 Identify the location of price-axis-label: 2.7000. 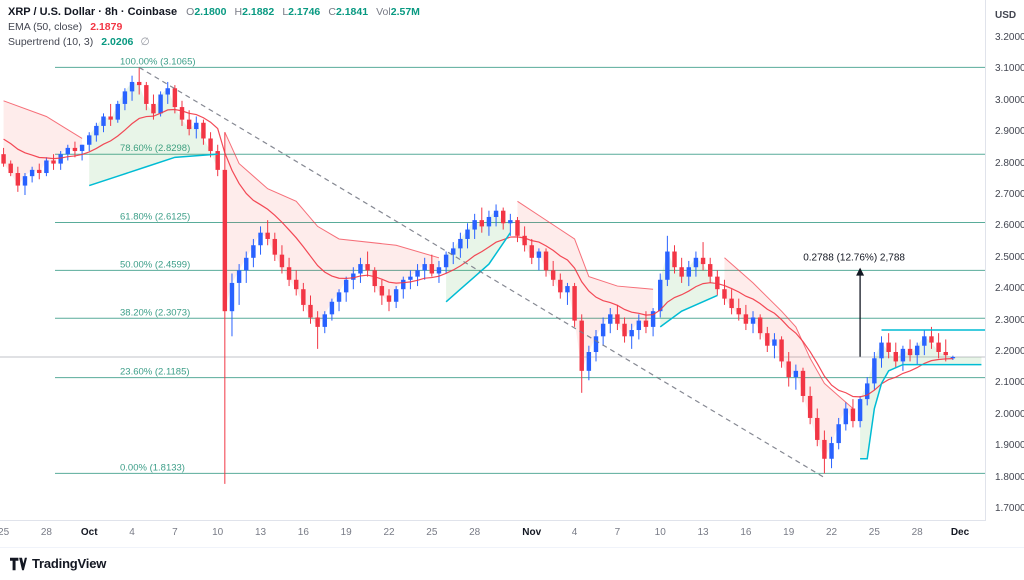
(1009, 194).